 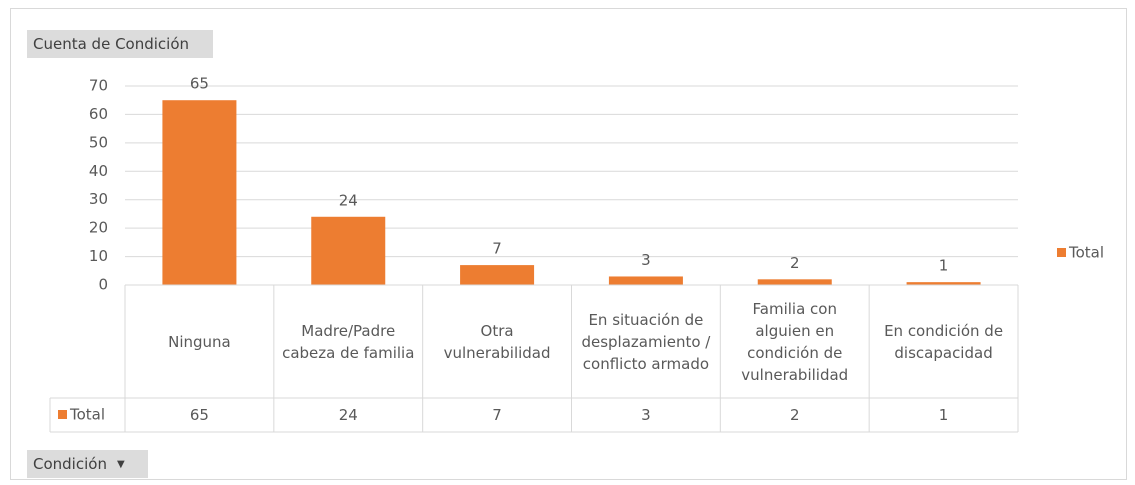 I want to click on value-field-button: Cuenta de Condición, so click(x=120, y=44).